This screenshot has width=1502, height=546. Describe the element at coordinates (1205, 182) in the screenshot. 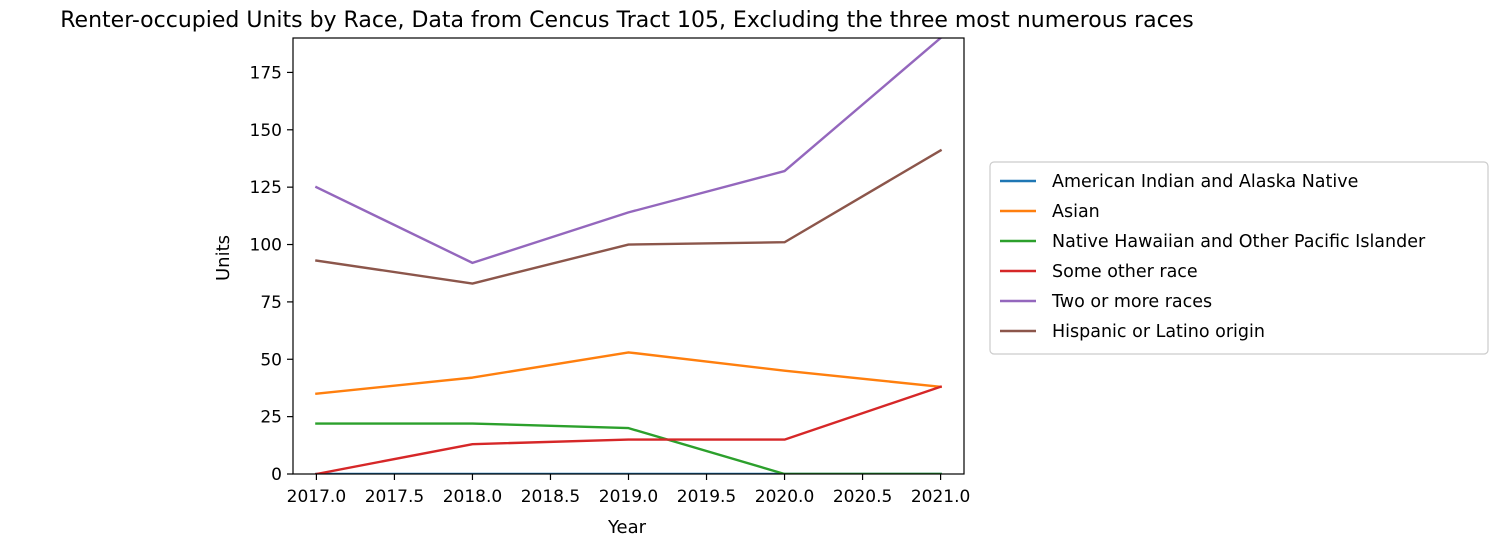

I see `legend-label: American Indian and Alaska Native` at that location.